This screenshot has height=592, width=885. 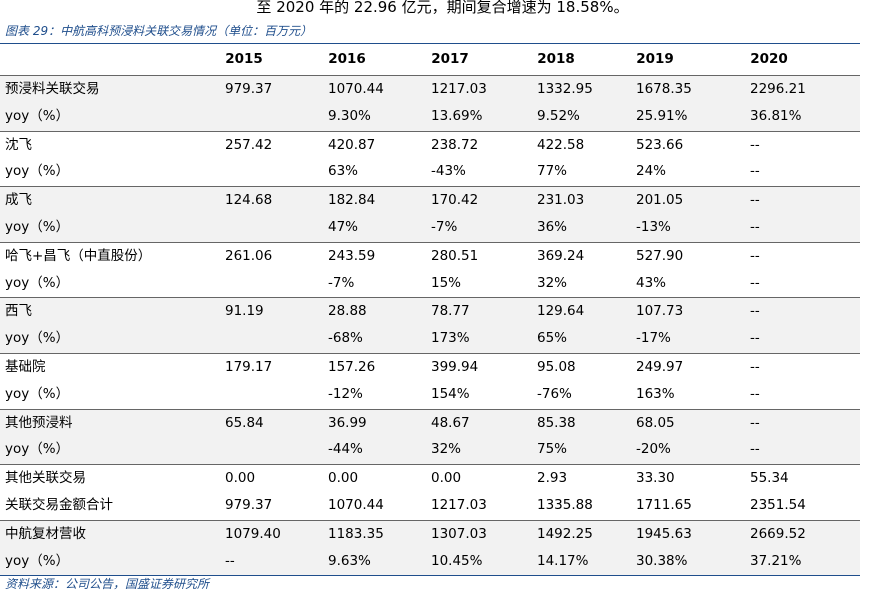 I want to click on table-cell: 68.05, so click(x=655, y=422).